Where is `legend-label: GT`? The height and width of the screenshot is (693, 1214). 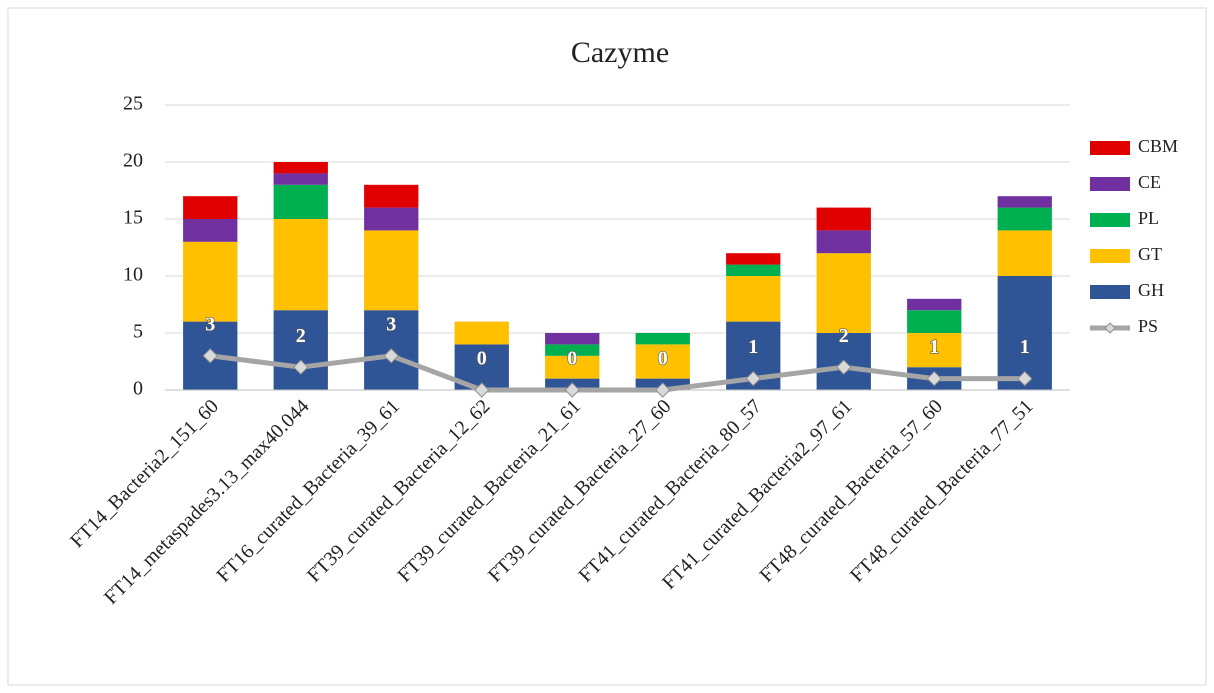
legend-label: GT is located at coordinates (1150, 254).